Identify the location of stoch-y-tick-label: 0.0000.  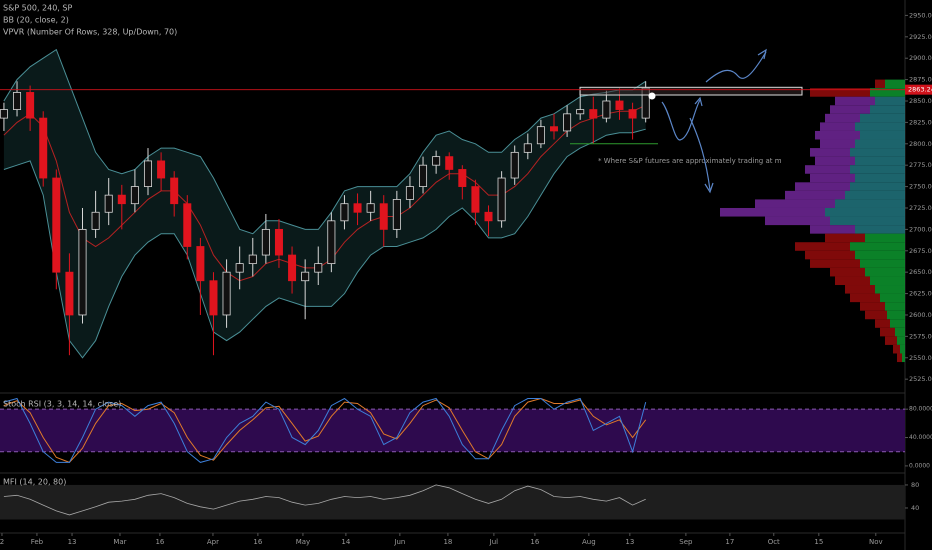
(919, 465).